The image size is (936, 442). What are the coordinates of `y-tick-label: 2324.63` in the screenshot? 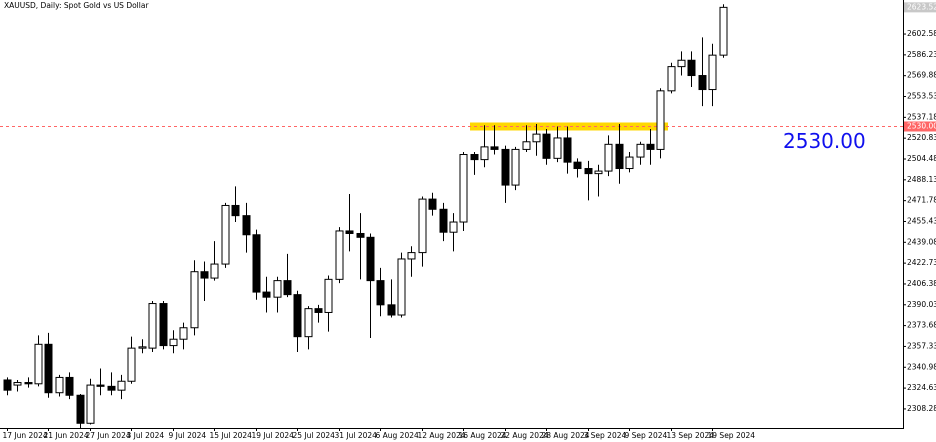 It's located at (921, 387).